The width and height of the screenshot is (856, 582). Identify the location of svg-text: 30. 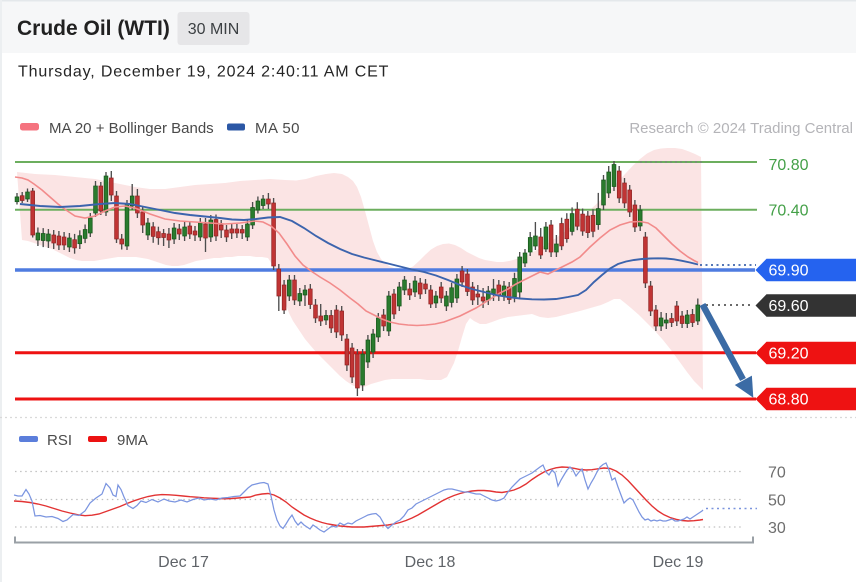
(777, 528).